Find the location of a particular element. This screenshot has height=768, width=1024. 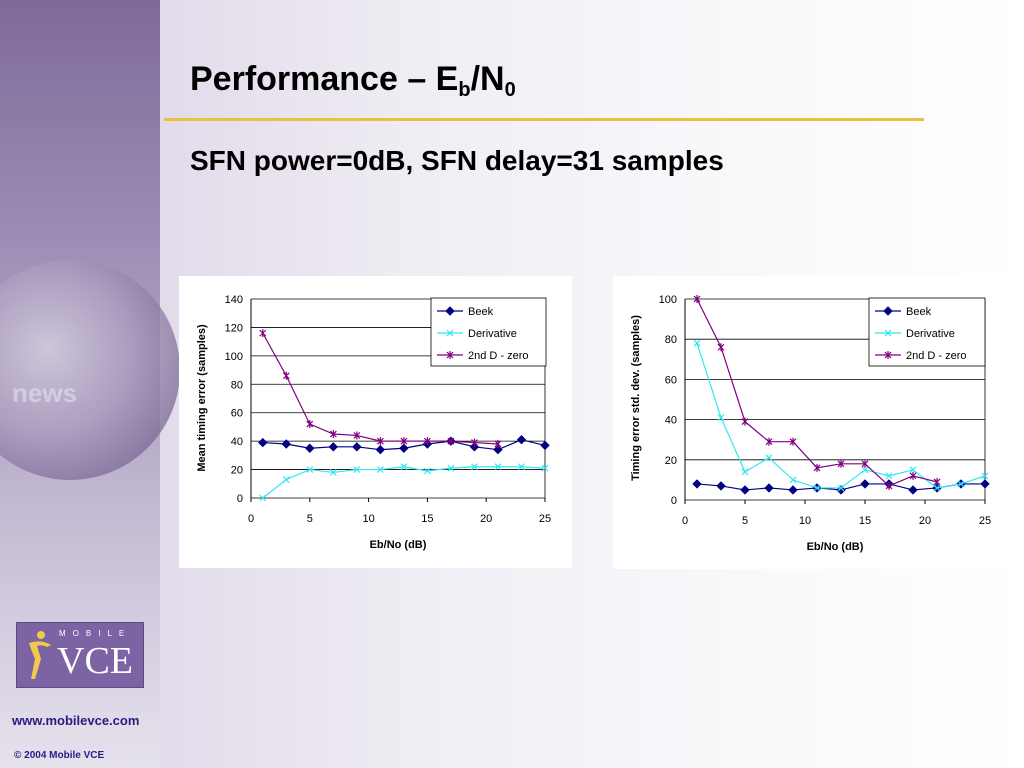

y-axis-label: Timing error std. dev. (samples) is located at coordinates (636, 398).